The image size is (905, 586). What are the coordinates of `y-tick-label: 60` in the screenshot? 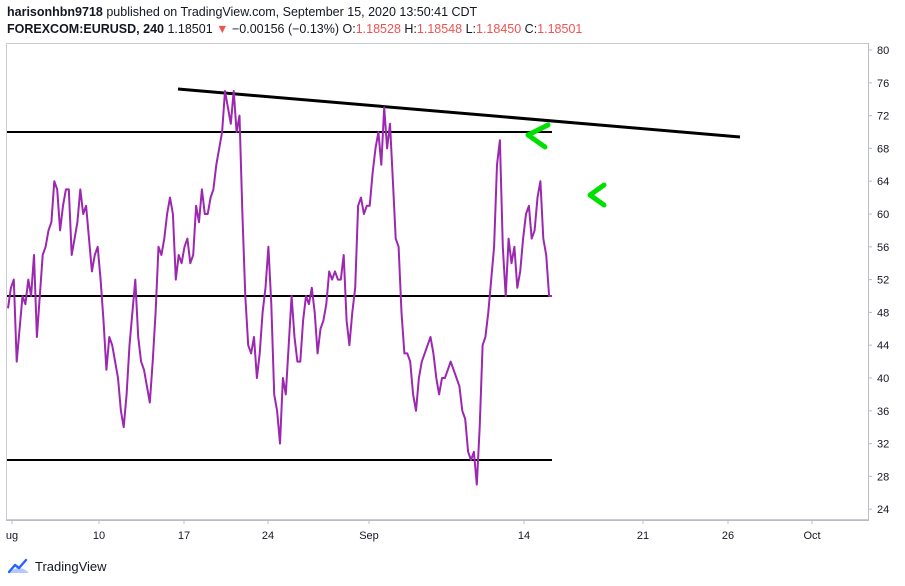 It's located at (883, 215).